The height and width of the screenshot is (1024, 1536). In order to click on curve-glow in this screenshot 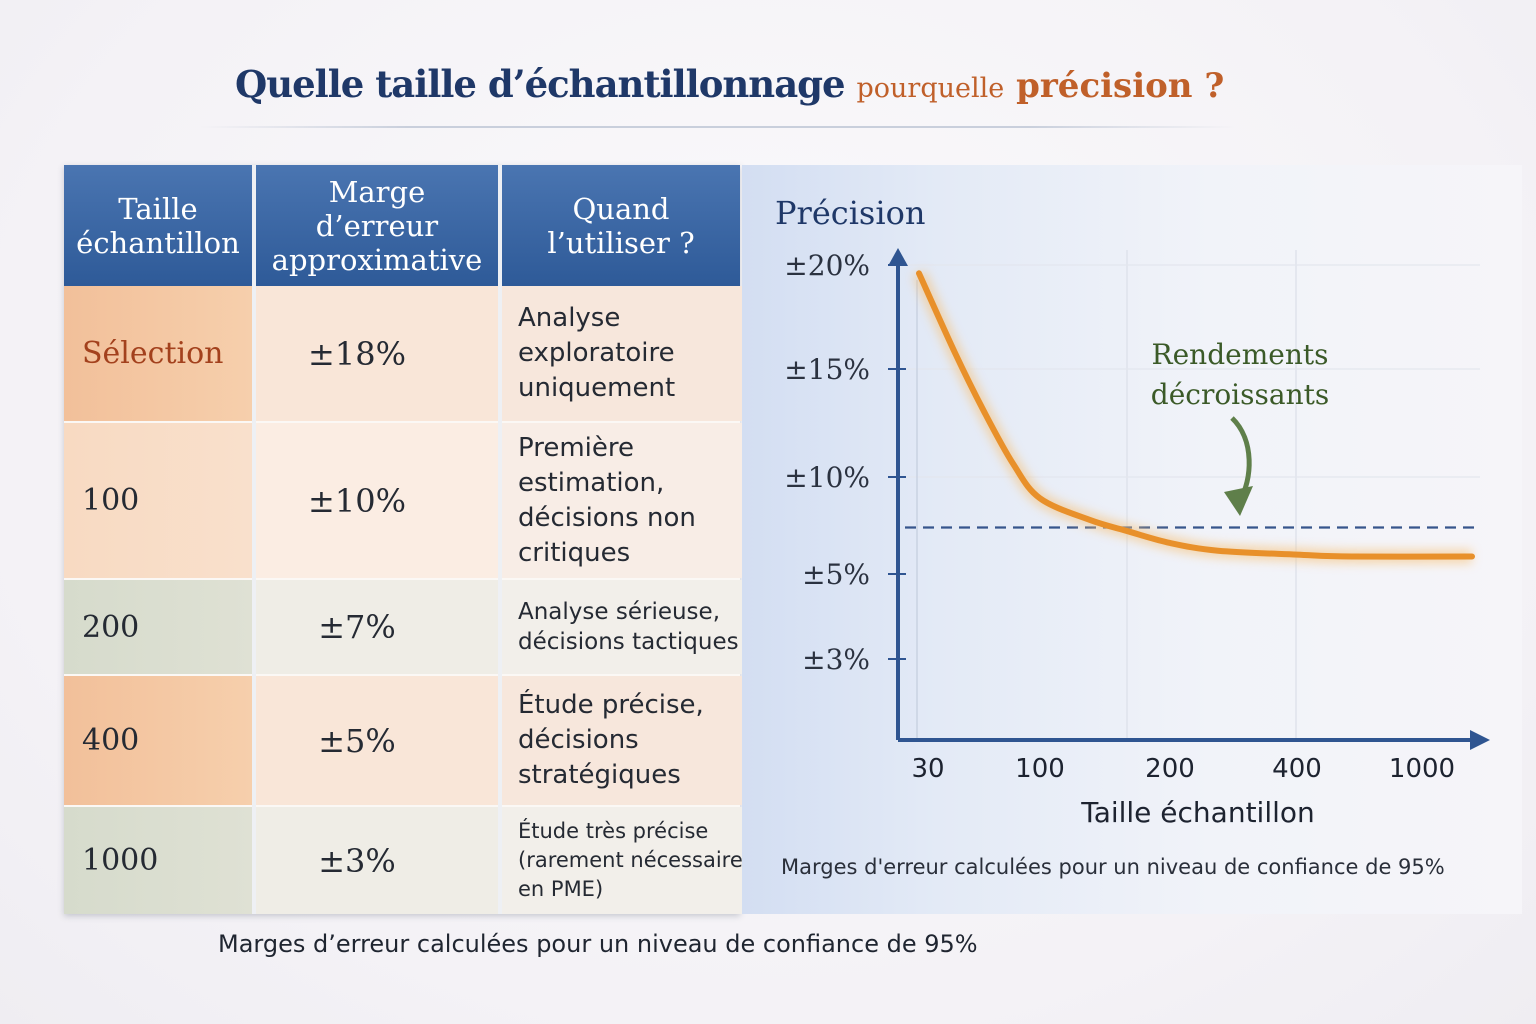, I will do `click(1192, 417)`.